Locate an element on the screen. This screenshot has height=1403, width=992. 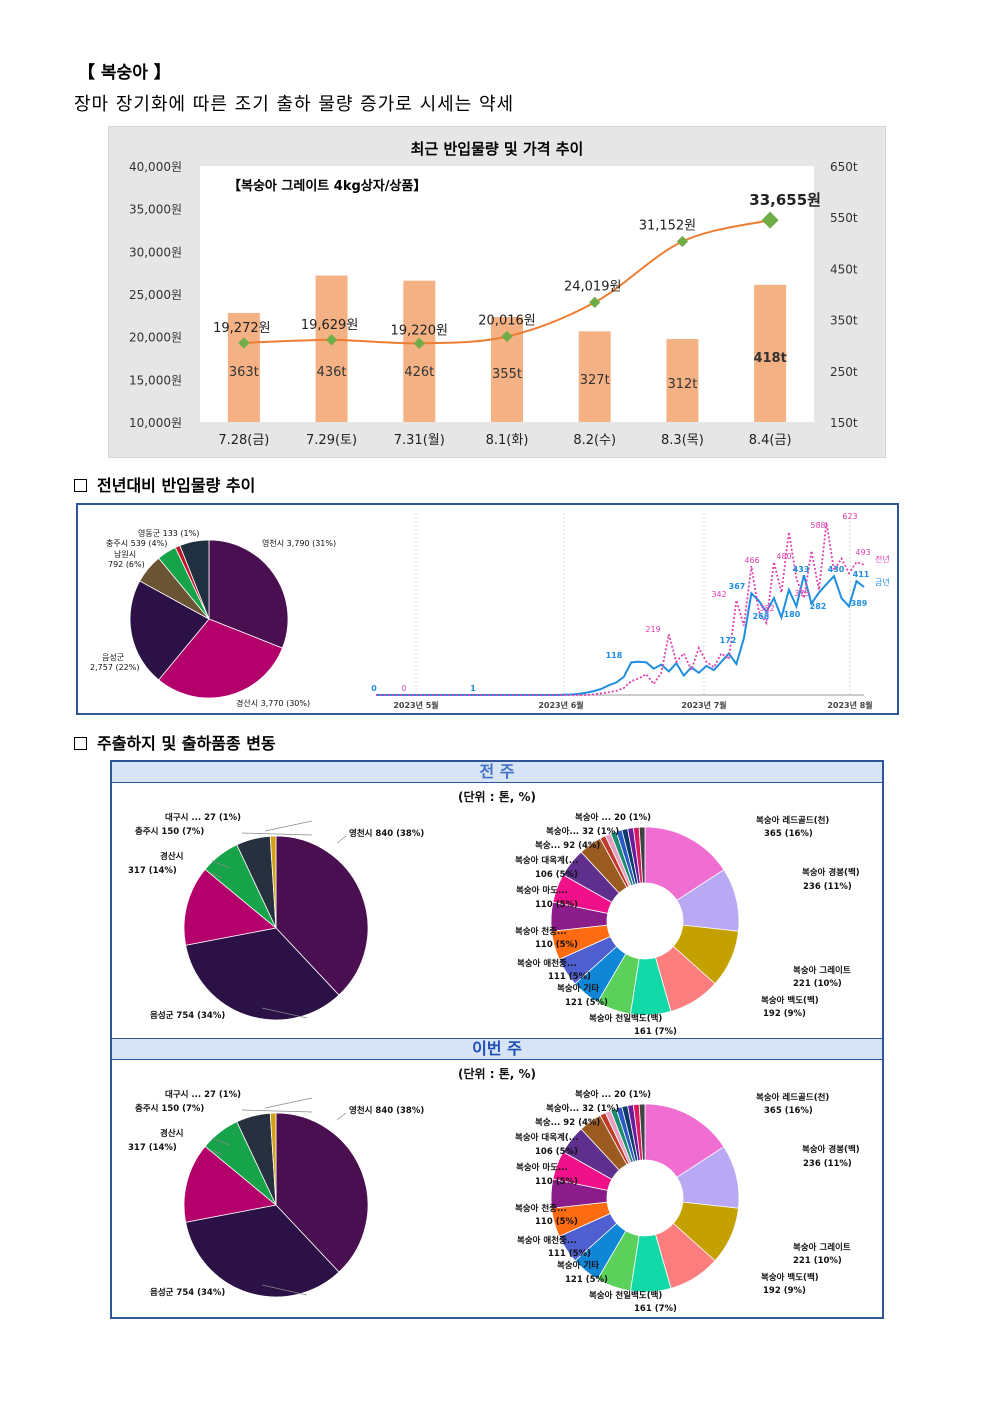
origin-label: 충주시 150 (7%) is located at coordinates (169, 831).